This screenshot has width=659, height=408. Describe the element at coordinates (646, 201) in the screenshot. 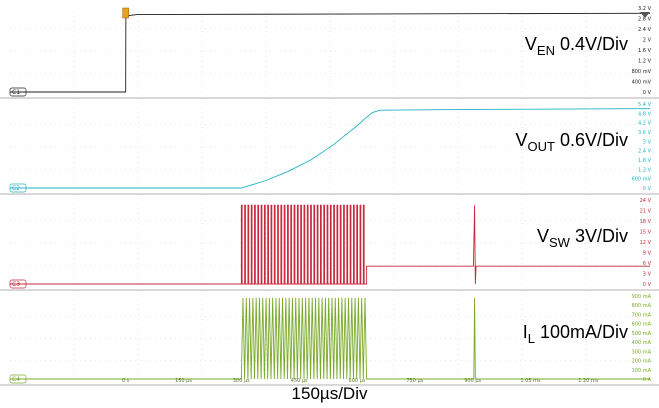

I see `y-tick-label: 24 V` at that location.